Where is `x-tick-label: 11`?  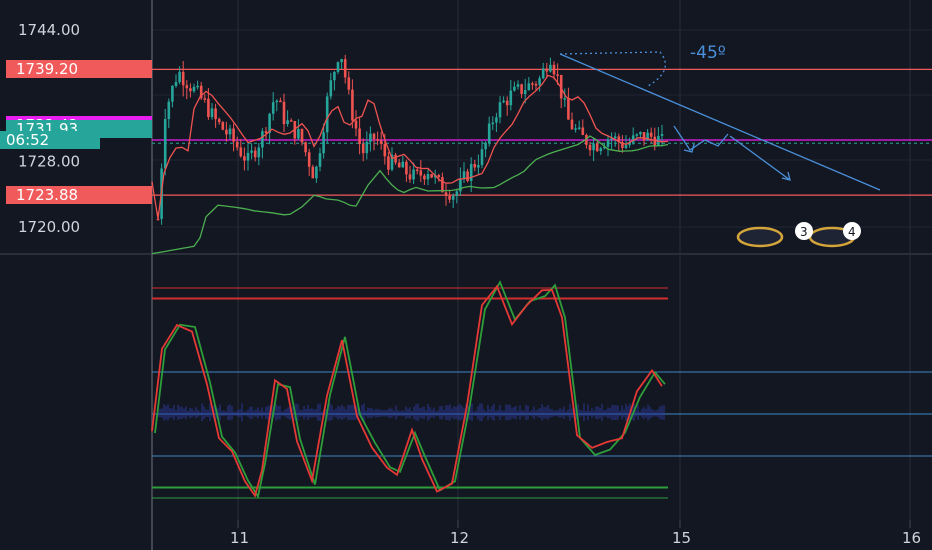 x-tick-label: 11 is located at coordinates (239, 538).